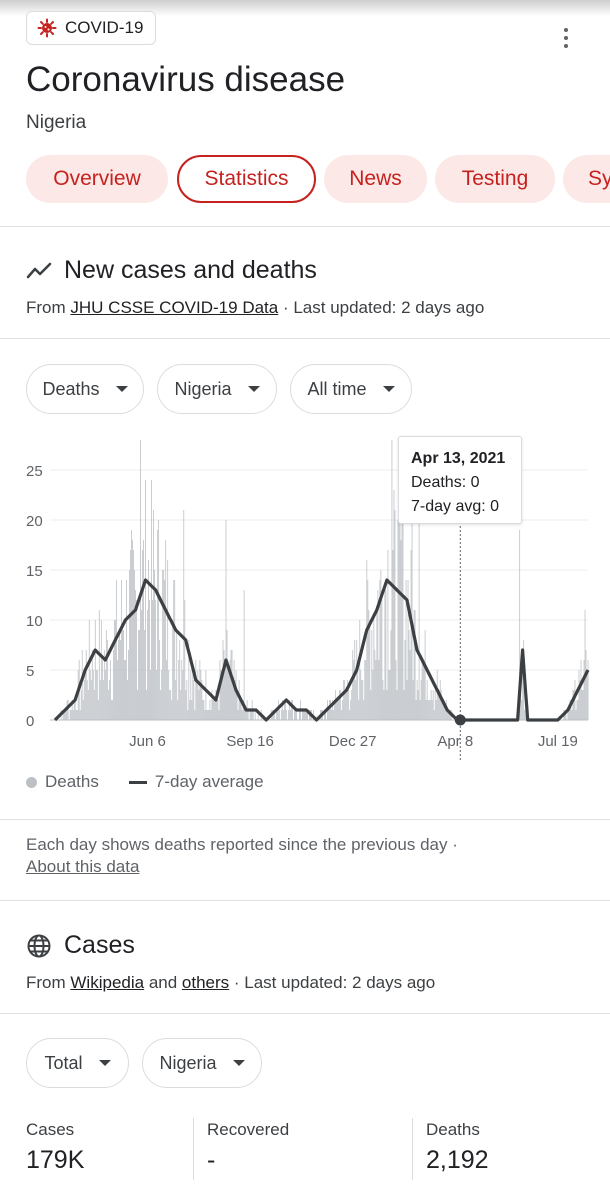 This screenshot has width=610, height=1196. I want to click on y-tick-label: 0, so click(30, 721).